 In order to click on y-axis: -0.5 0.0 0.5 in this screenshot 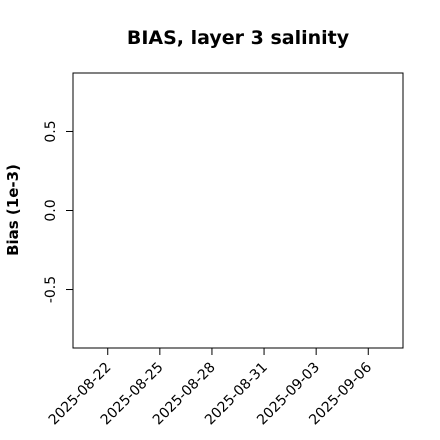, I will do `click(58, 211)`.